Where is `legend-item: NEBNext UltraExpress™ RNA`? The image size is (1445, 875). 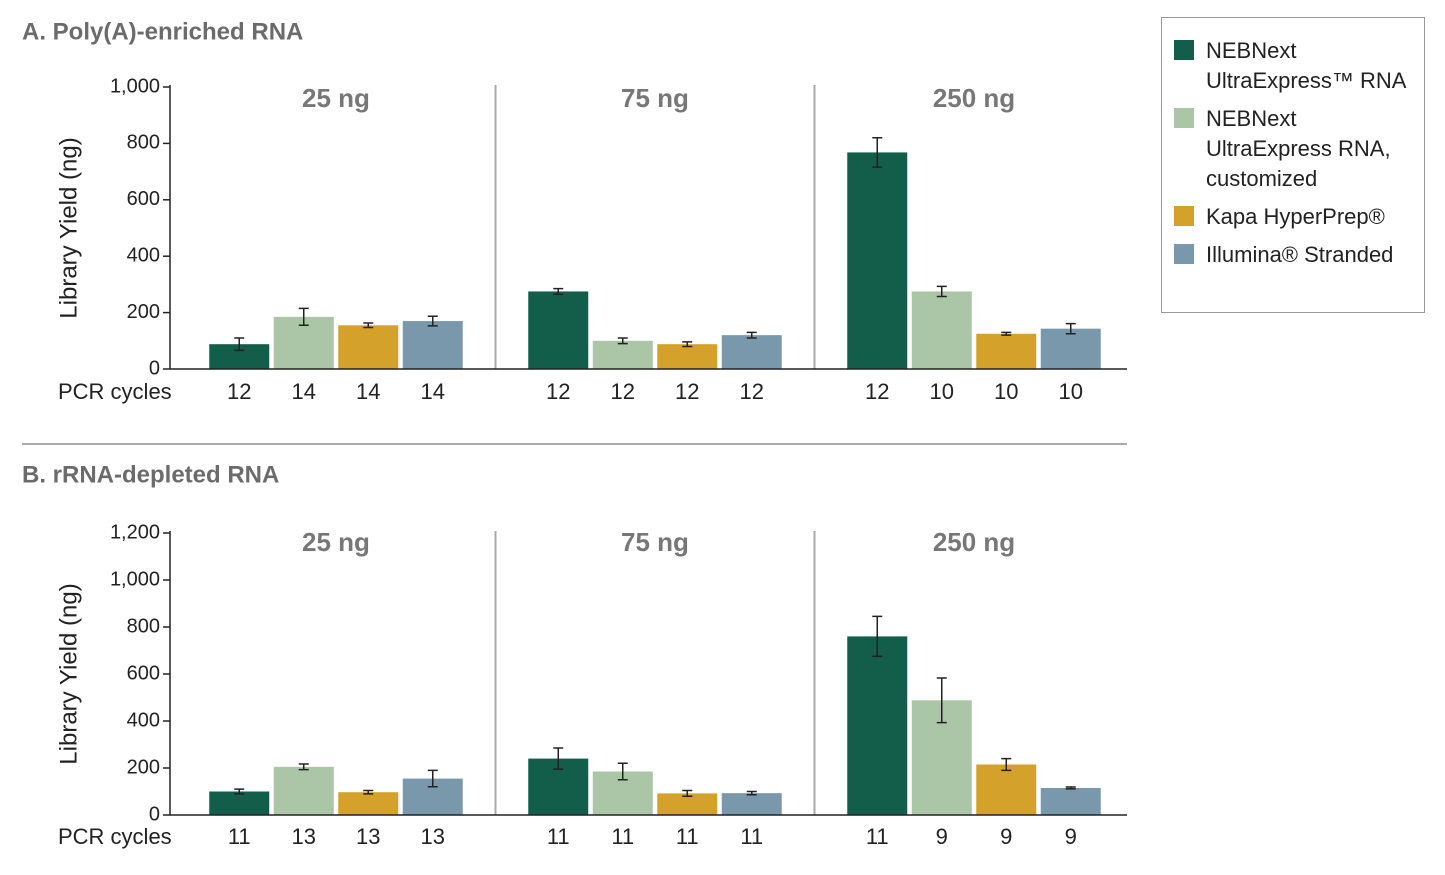
legend-item: NEBNext UltraExpress™ RNA is located at coordinates (1294, 66).